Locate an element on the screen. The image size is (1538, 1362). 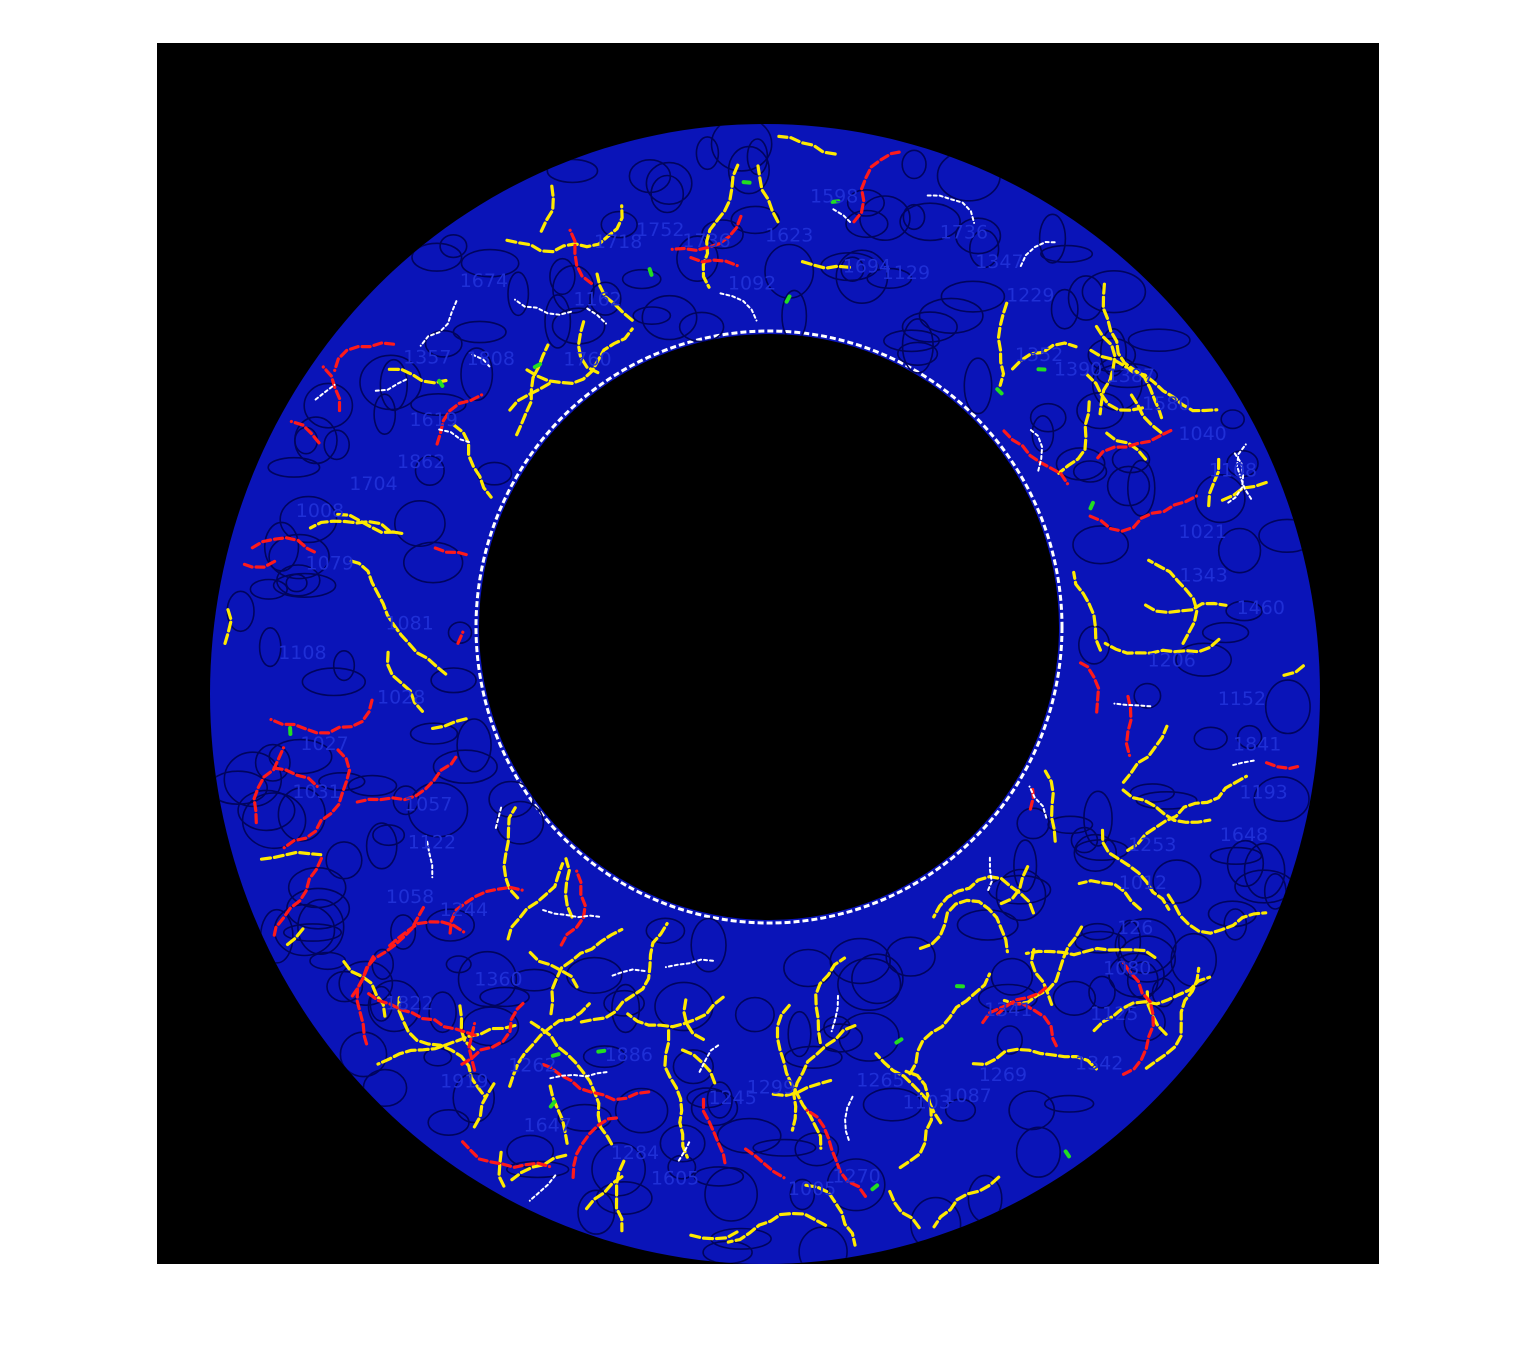
cell-label: 1031 is located at coordinates (316, 792).